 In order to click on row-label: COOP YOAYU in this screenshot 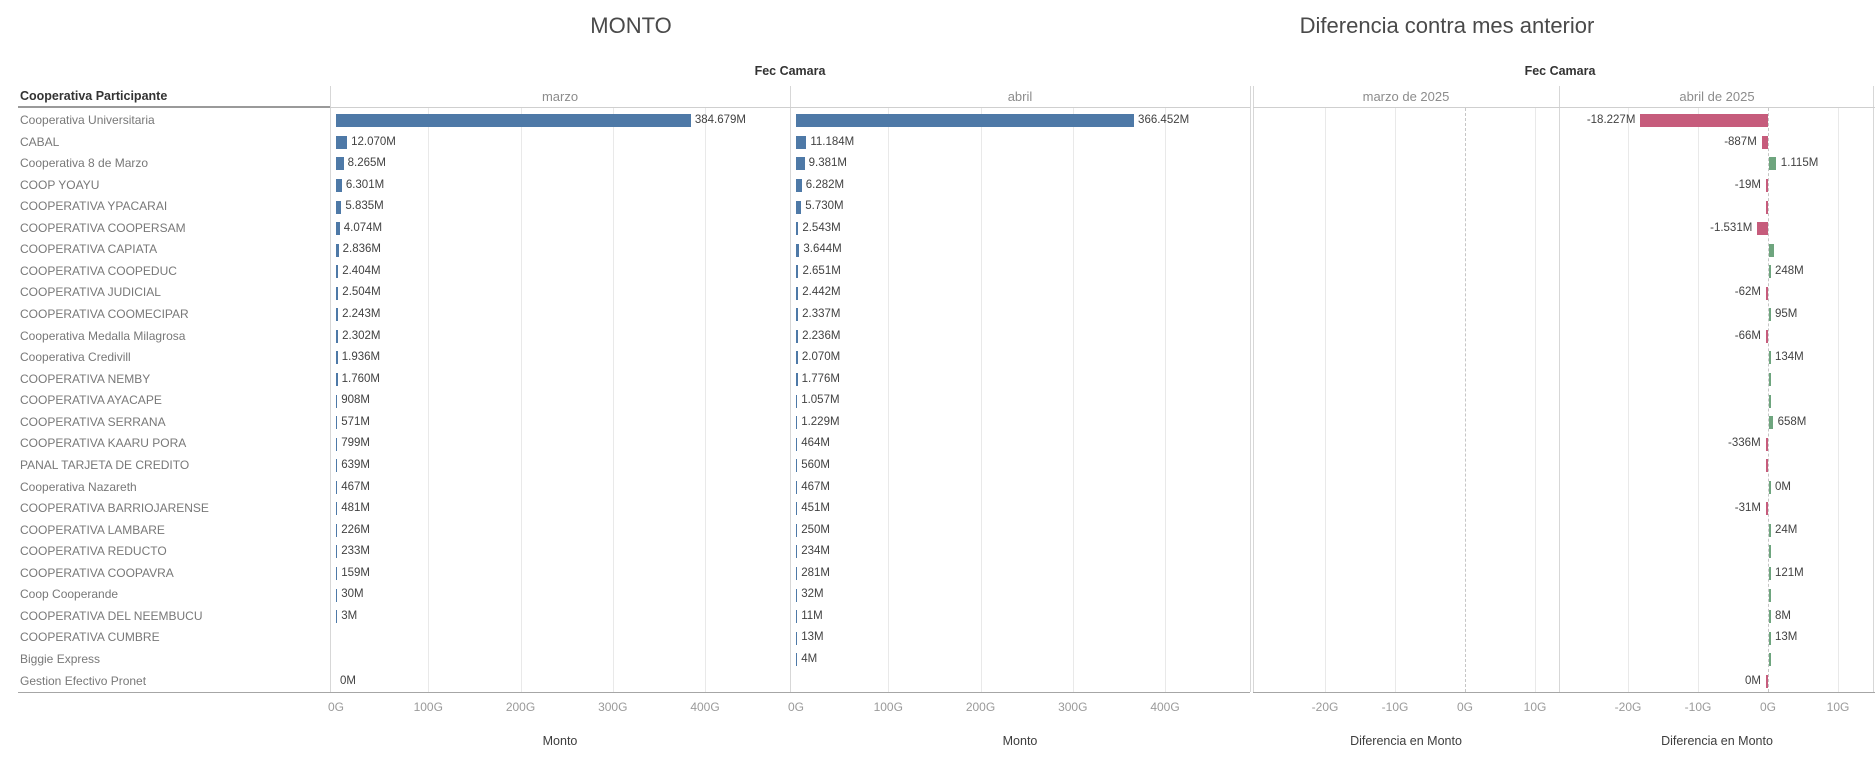, I will do `click(60, 184)`.